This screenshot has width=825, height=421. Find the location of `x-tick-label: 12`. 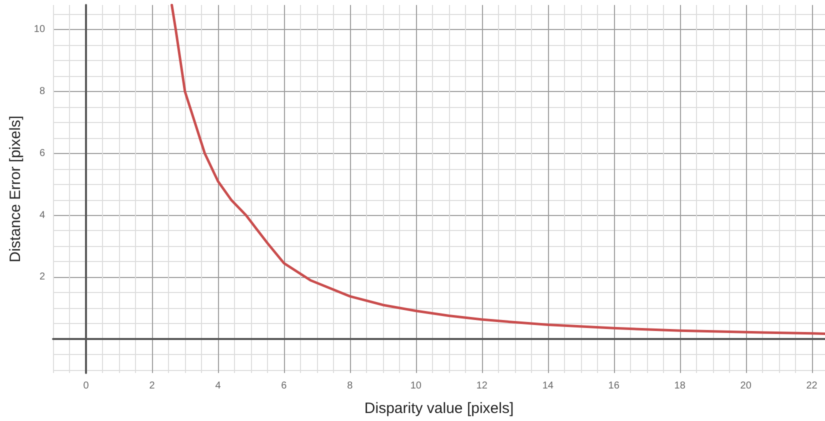

x-tick-label: 12 is located at coordinates (482, 386).